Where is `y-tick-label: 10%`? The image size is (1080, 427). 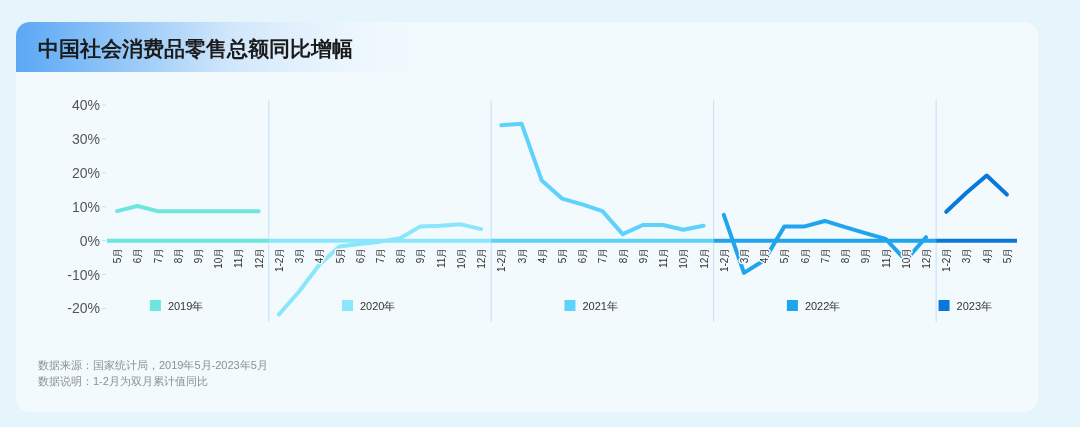
y-tick-label: 10% is located at coordinates (85, 206).